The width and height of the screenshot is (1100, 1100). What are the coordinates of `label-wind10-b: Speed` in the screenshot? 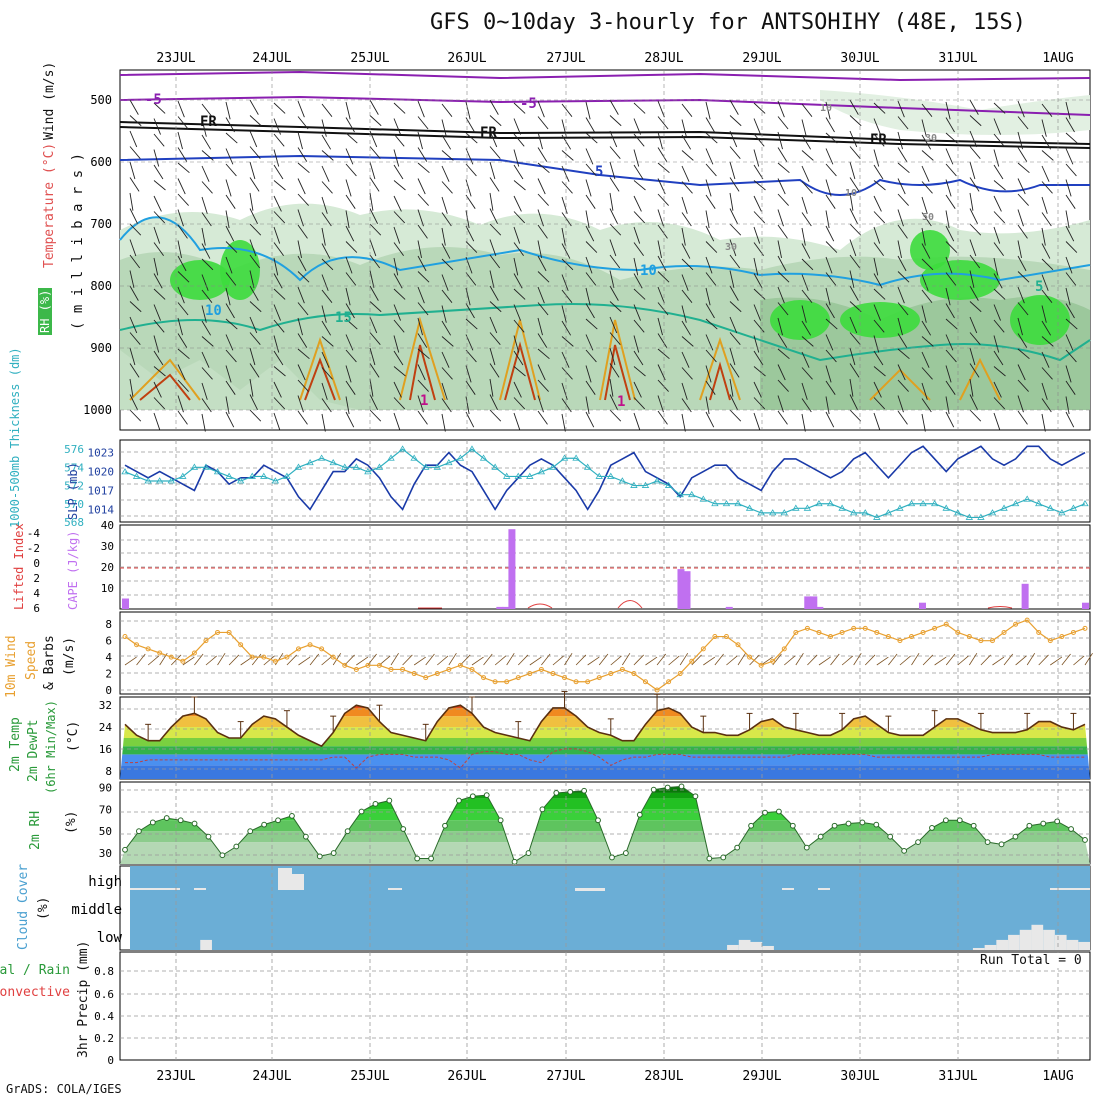 It's located at (31, 660).